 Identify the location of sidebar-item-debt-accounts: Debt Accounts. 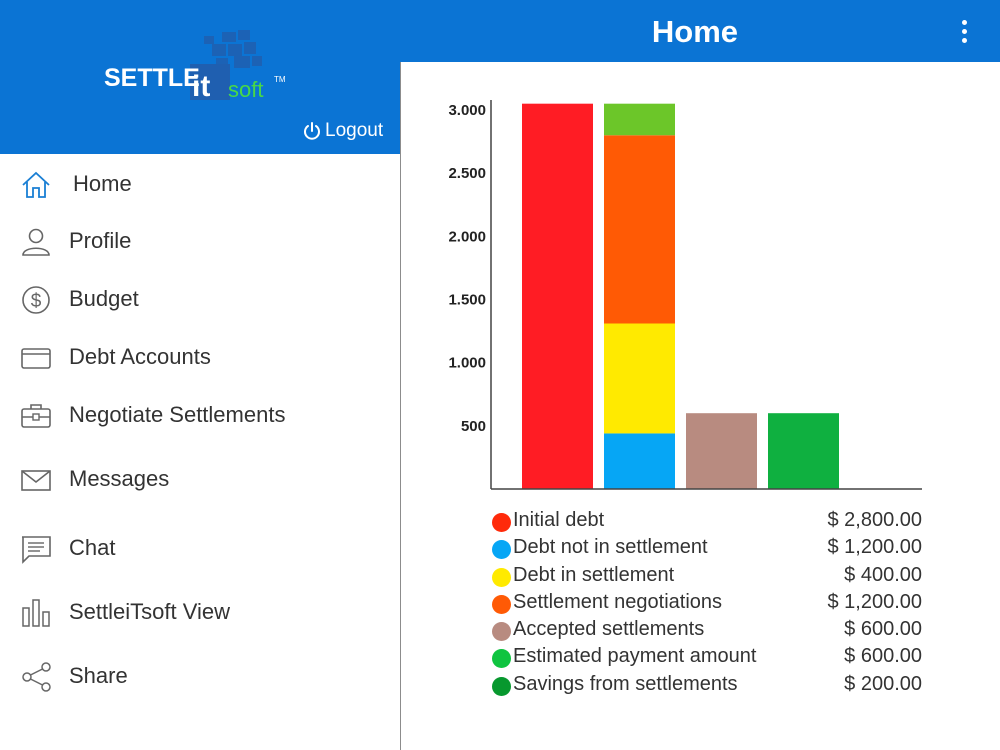
(199, 357).